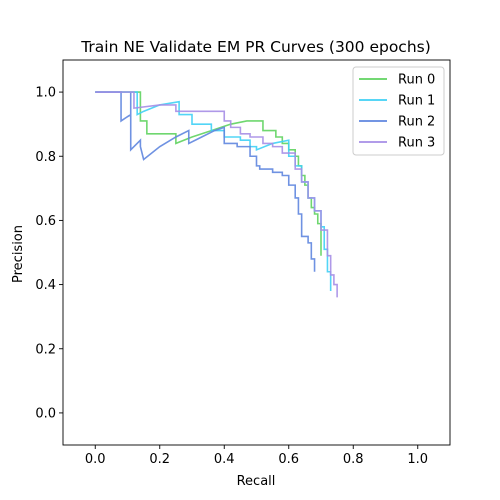 Image resolution: width=500 pixels, height=500 pixels. What do you see at coordinates (45, 285) in the screenshot?
I see `y-tick-label: 0.4` at bounding box center [45, 285].